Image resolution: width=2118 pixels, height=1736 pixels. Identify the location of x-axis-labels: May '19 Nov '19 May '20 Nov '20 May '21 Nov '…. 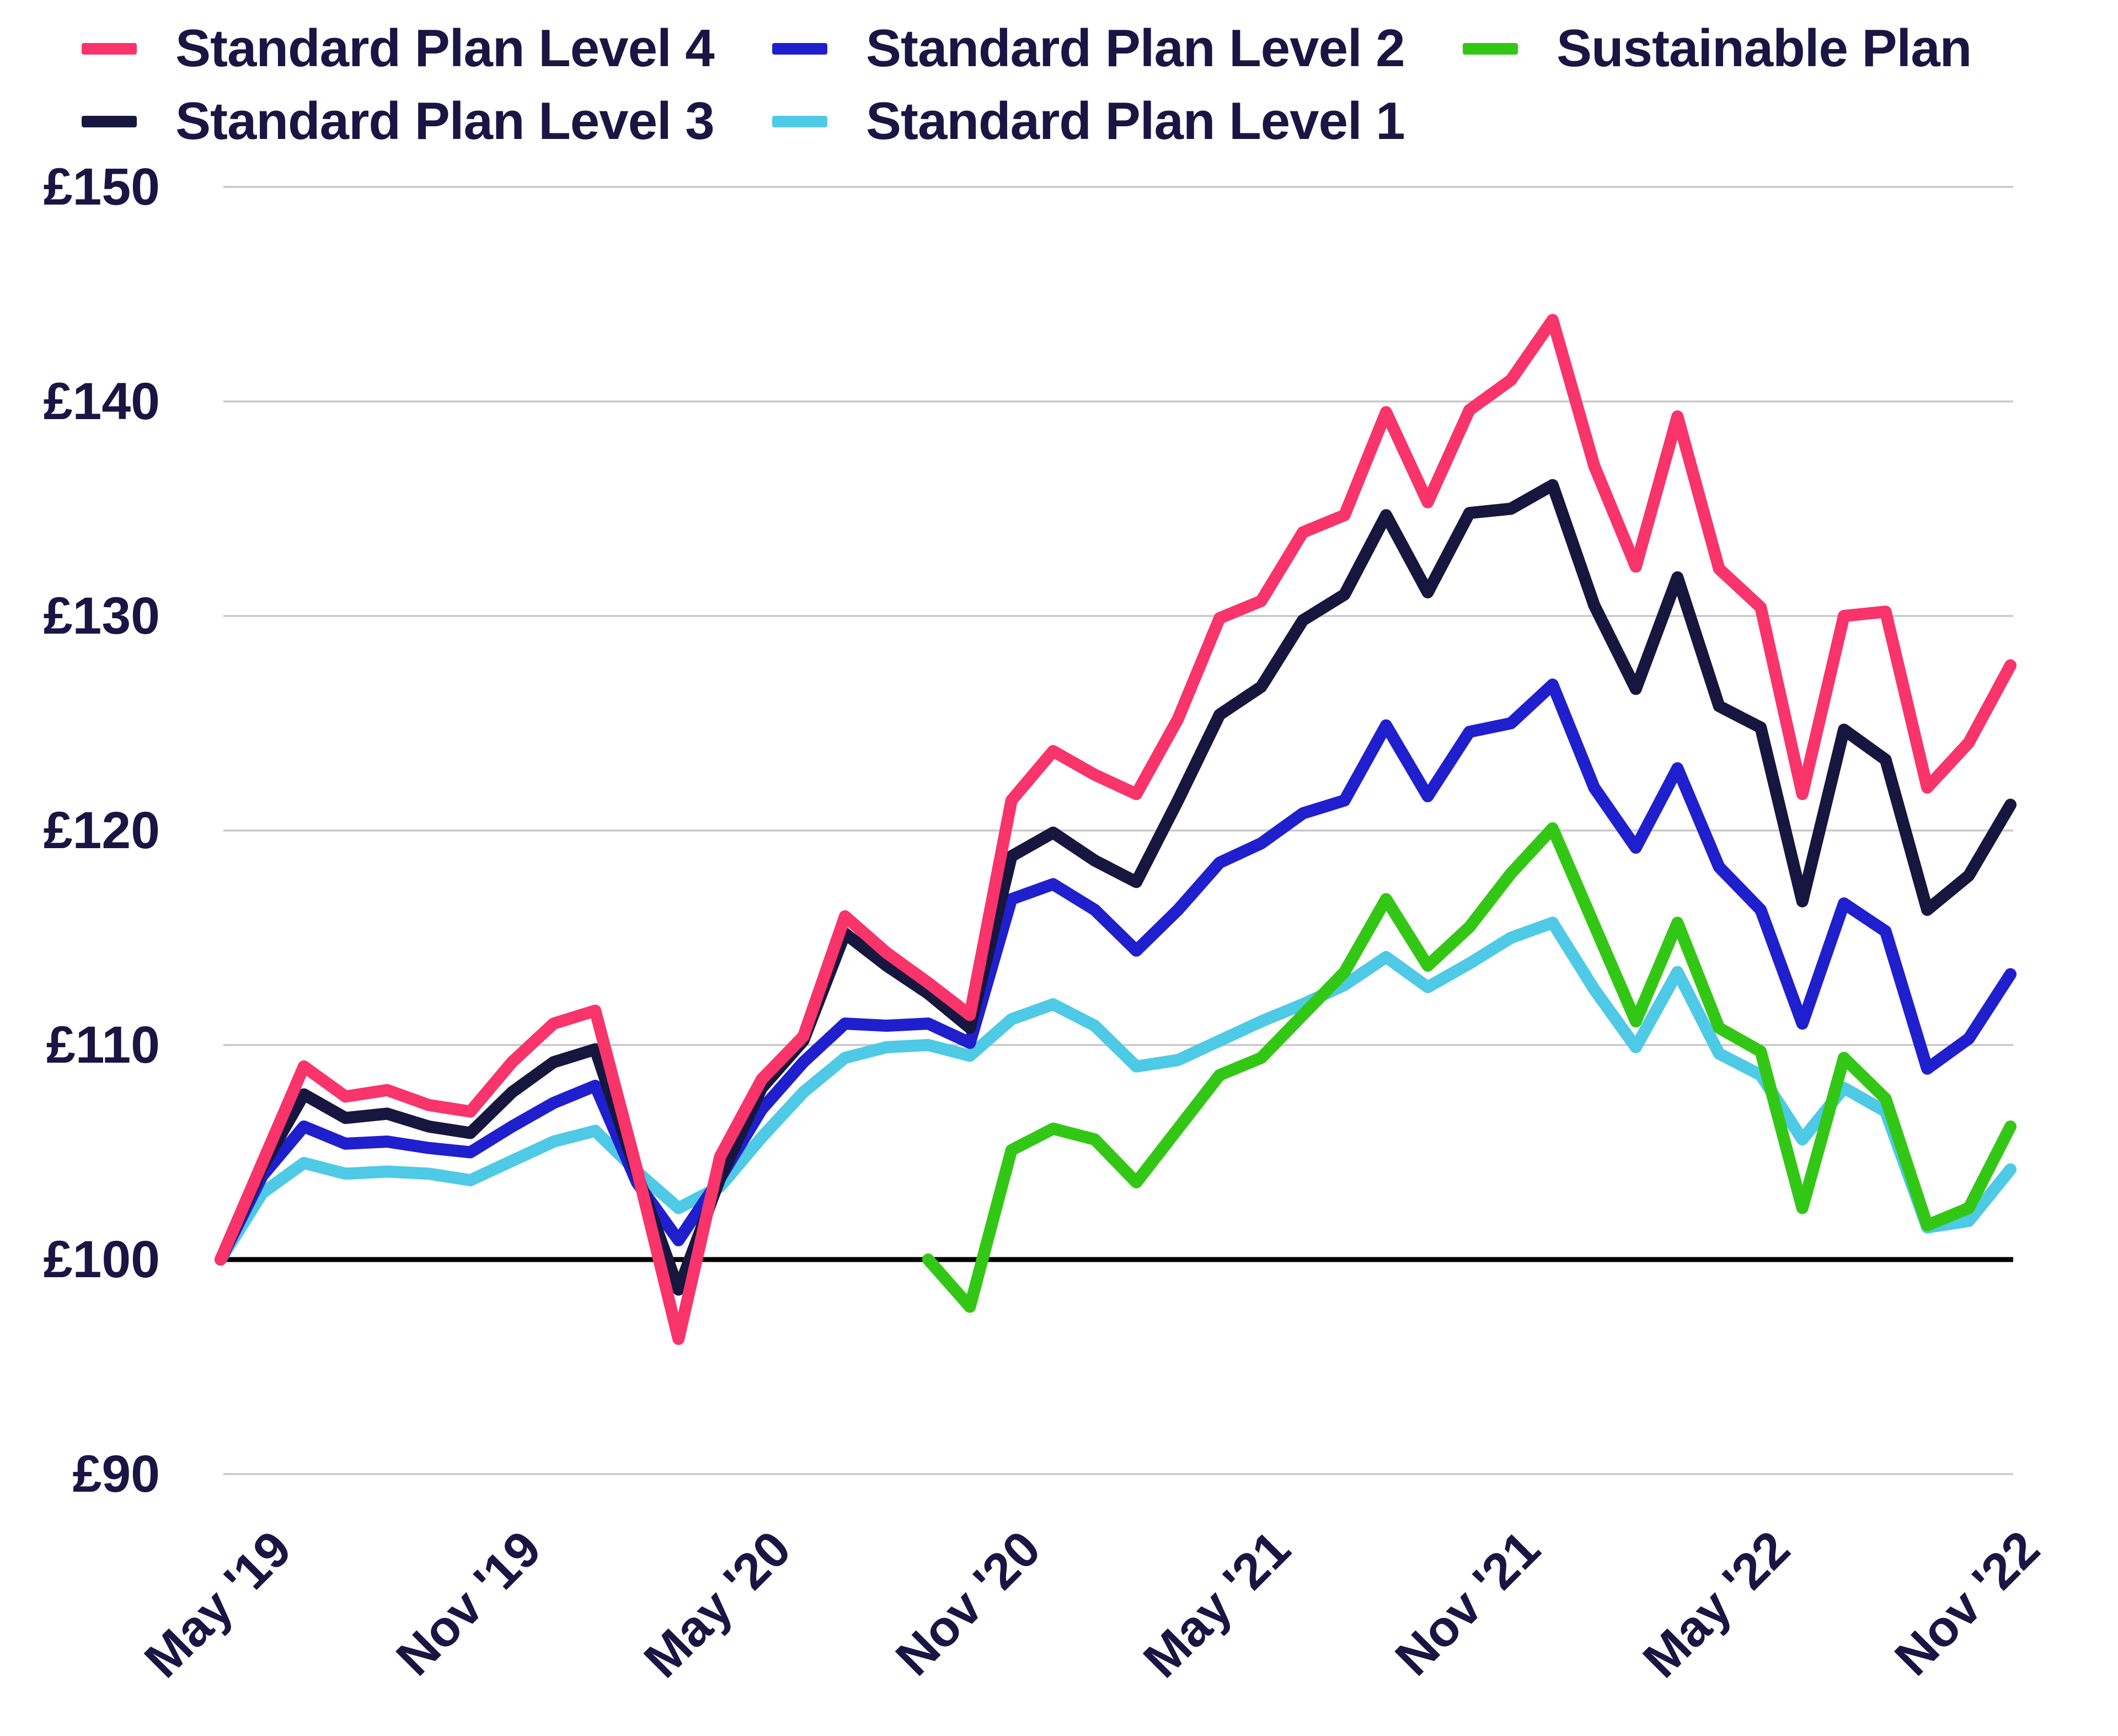
(1092, 1604).